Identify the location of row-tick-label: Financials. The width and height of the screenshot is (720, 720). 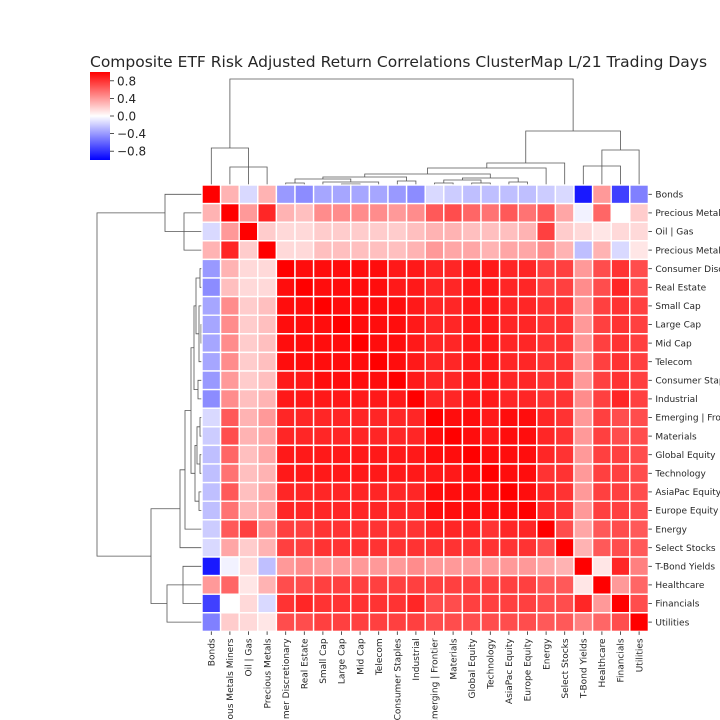
(677, 605).